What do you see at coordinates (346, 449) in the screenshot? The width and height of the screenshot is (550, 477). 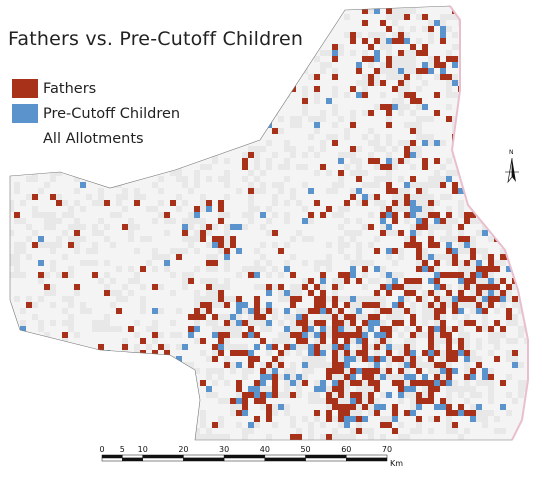 I see `scale-tick-label: 60` at bounding box center [346, 449].